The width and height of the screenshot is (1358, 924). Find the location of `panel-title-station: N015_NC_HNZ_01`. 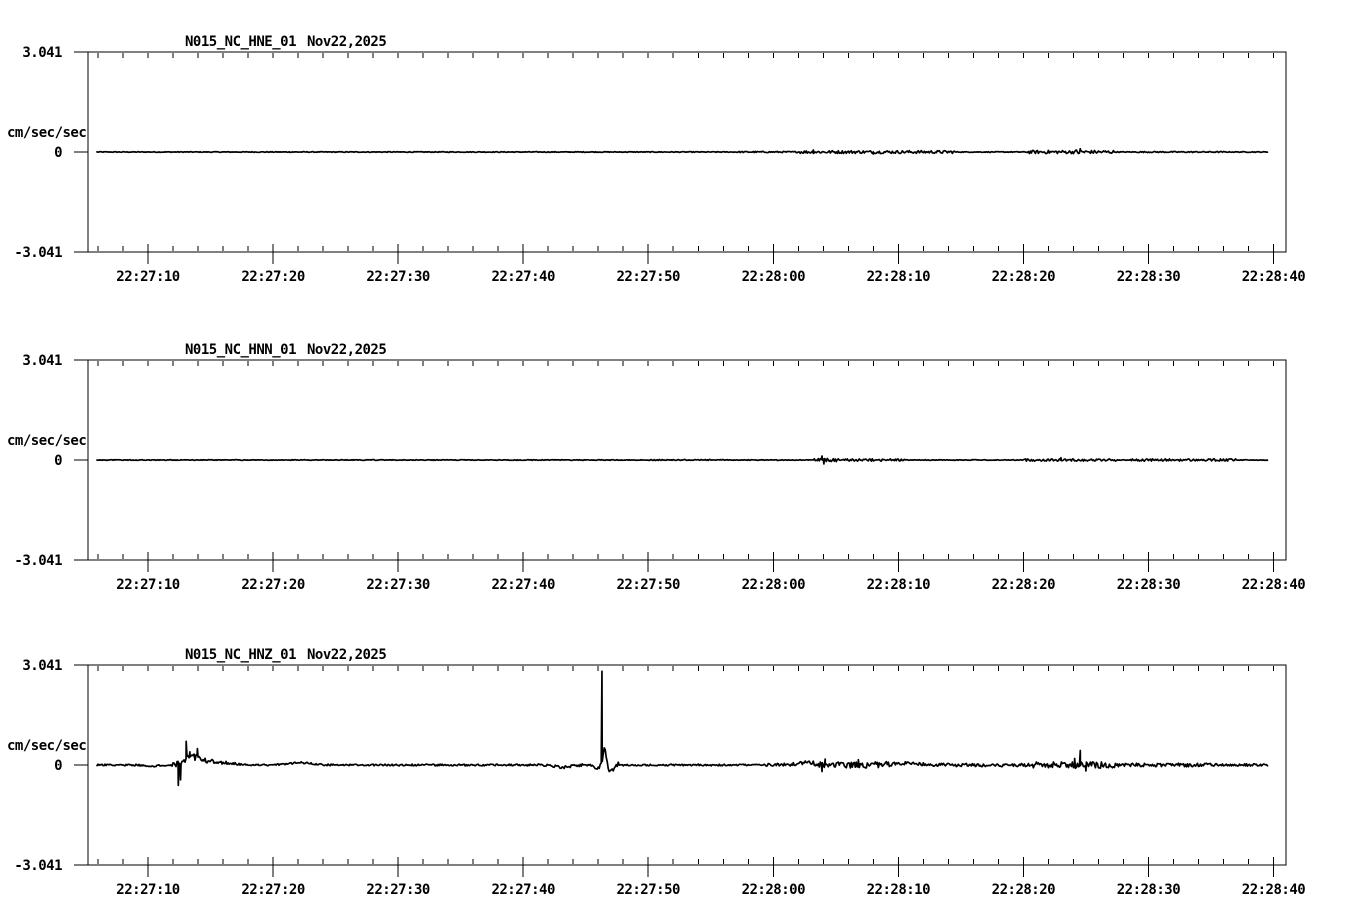

panel-title-station: N015_NC_HNZ_01 is located at coordinates (240, 655).